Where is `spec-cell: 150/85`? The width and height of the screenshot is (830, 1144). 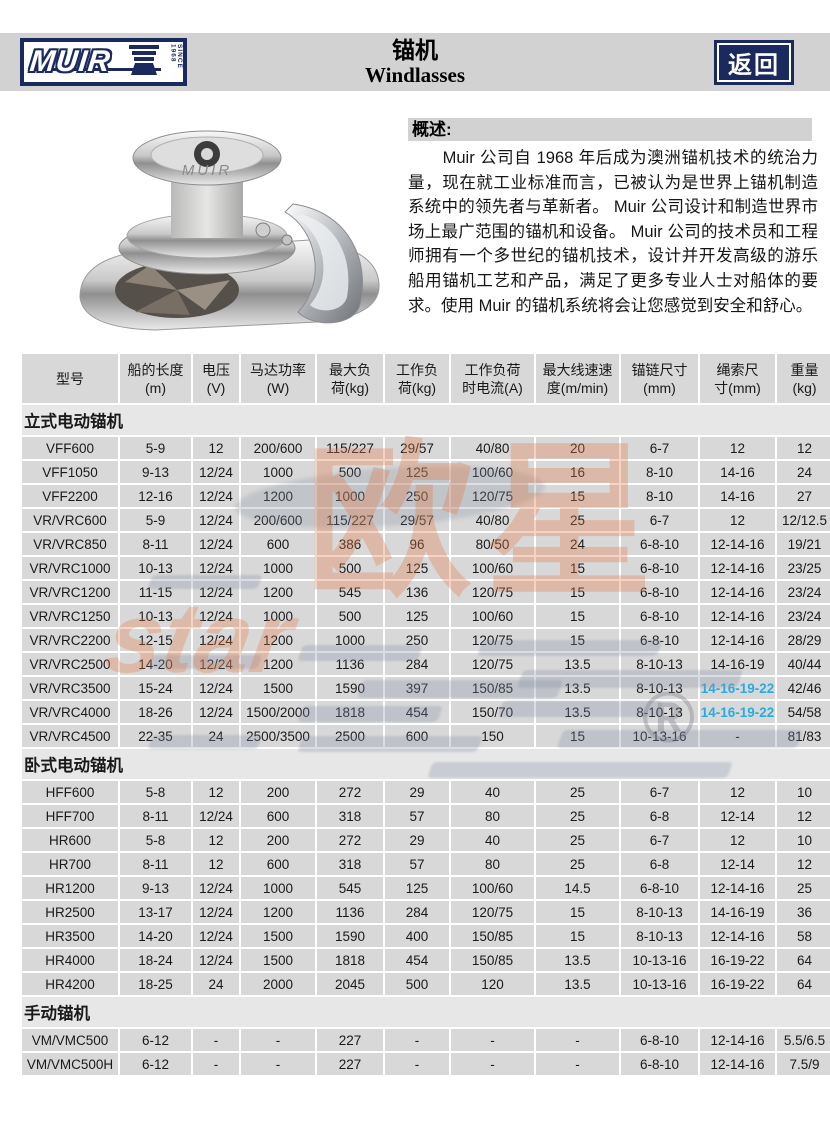 spec-cell: 150/85 is located at coordinates (492, 688).